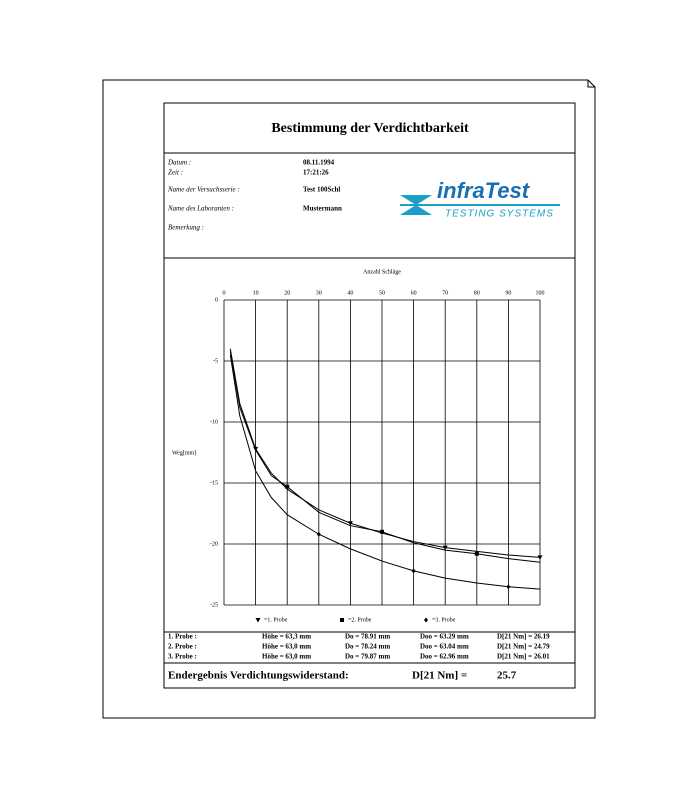  Describe the element at coordinates (484, 190) in the screenshot. I see `logo-name: infraTest` at that location.